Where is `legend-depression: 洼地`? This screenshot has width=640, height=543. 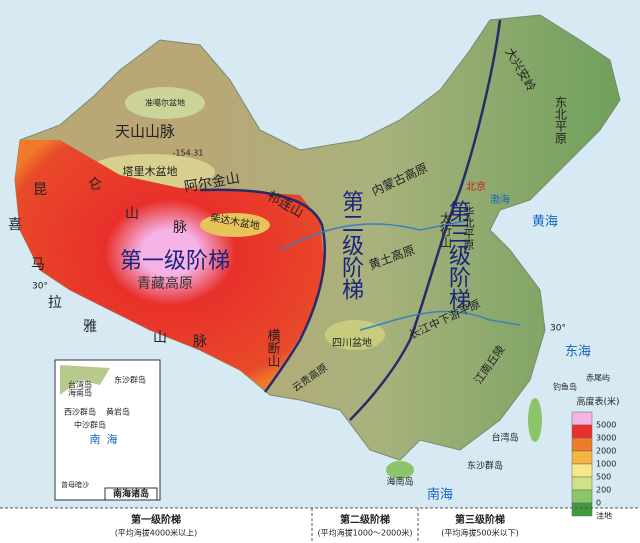 legend-depression: 洼地 is located at coordinates (604, 516).